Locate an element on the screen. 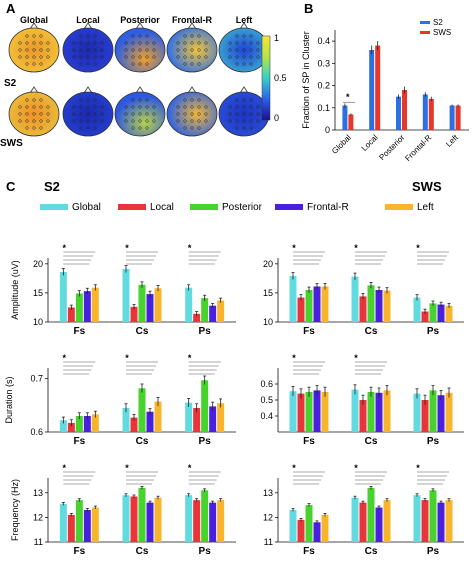 The height and width of the screenshot is (566, 474). x-tick-label: Fs is located at coordinates (309, 551).